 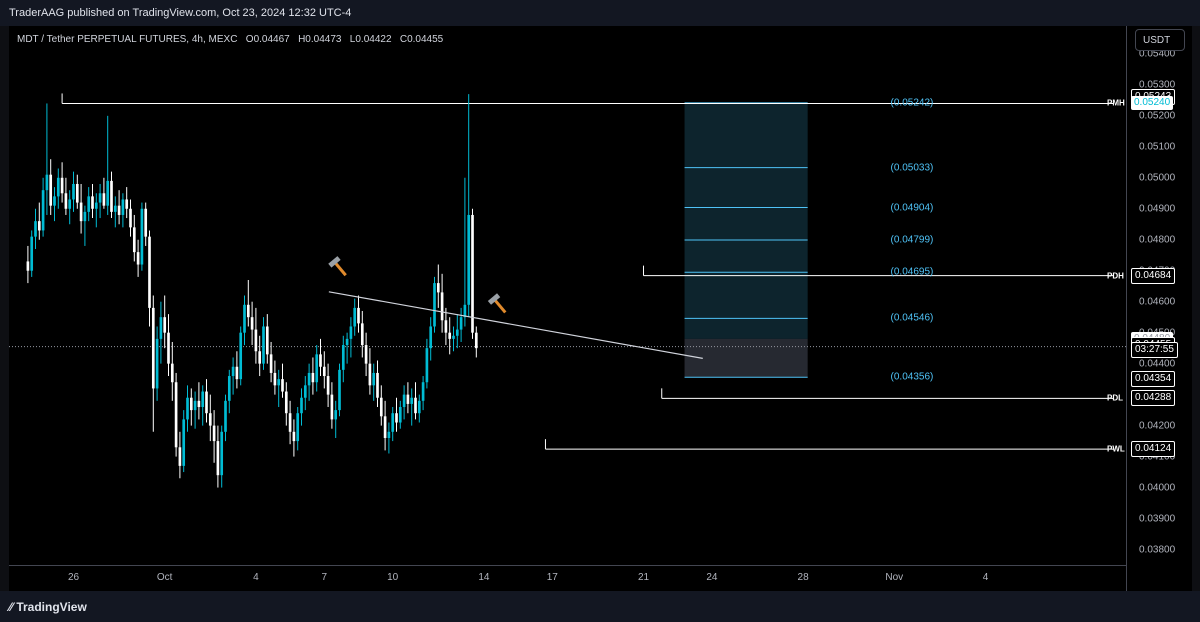 What do you see at coordinates (1157, 364) in the screenshot?
I see `price-tick-label: 0.04400` at bounding box center [1157, 364].